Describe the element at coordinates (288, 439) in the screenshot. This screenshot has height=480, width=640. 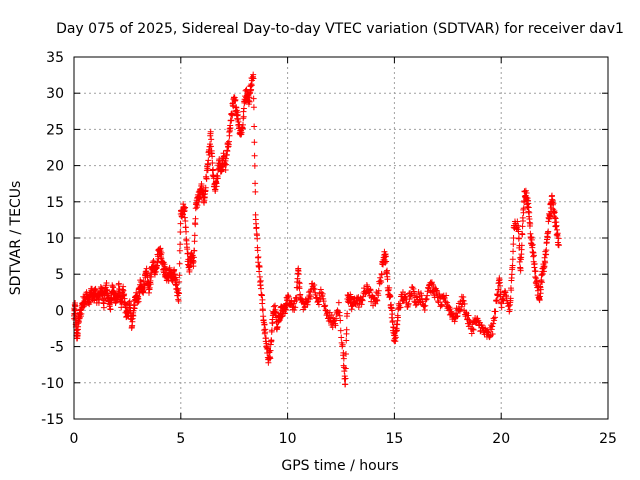
I see `x-tick-label: 10` at that location.